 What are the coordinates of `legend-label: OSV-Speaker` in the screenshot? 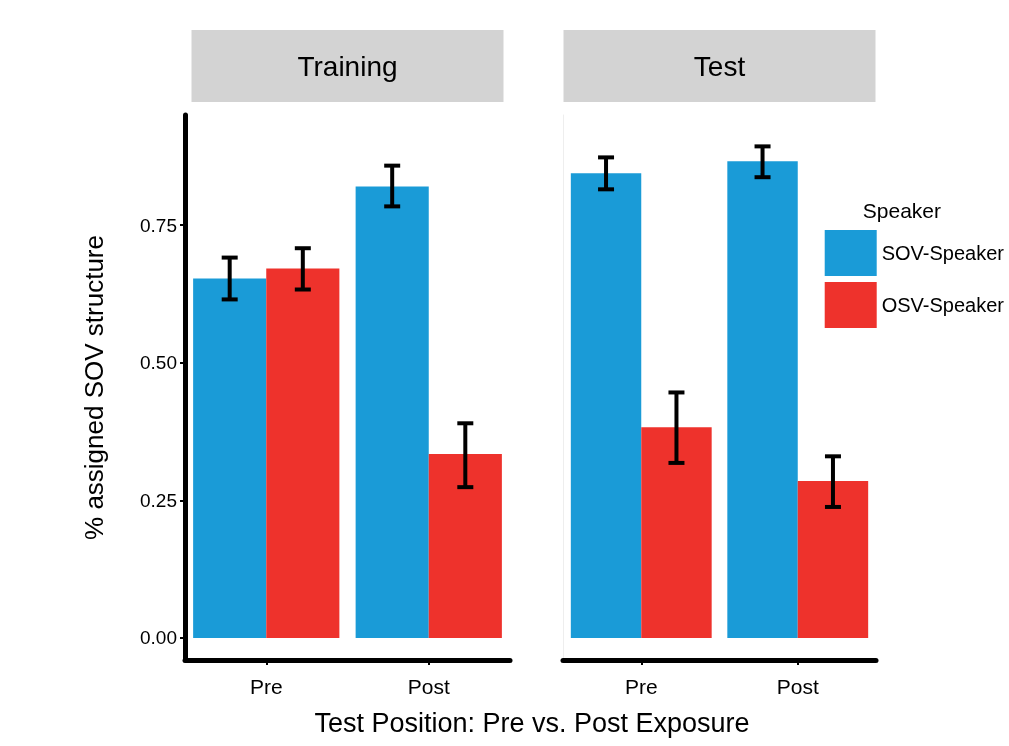 It's located at (943, 305).